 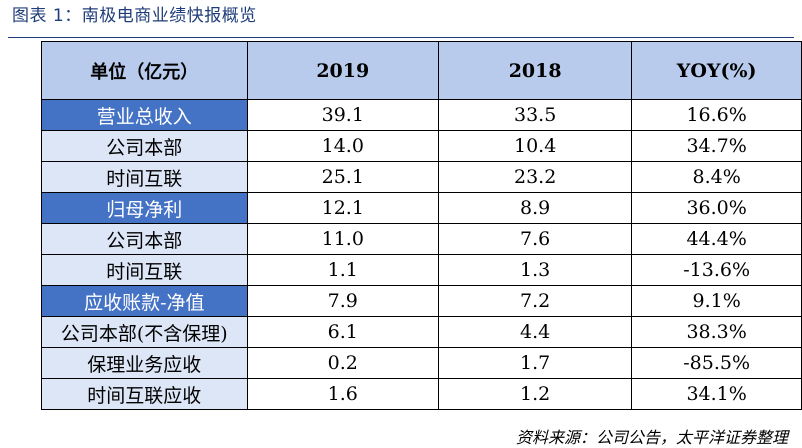 I want to click on table-row: 保理业务应收 0.2 1.7 -85.5%, so click(x=421, y=363).